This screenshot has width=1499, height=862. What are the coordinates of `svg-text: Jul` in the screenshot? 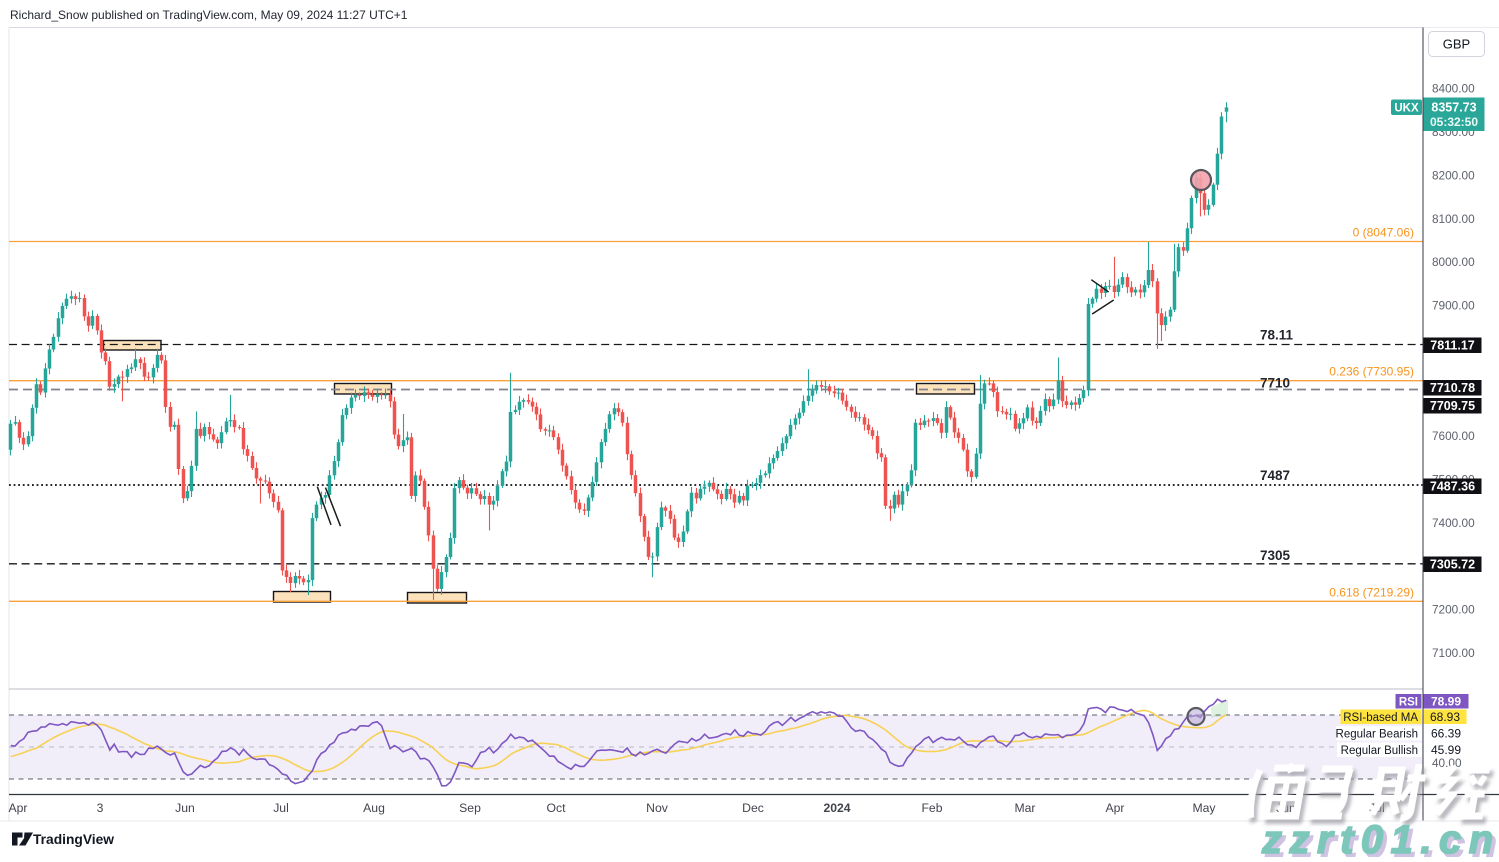 It's located at (281, 808).